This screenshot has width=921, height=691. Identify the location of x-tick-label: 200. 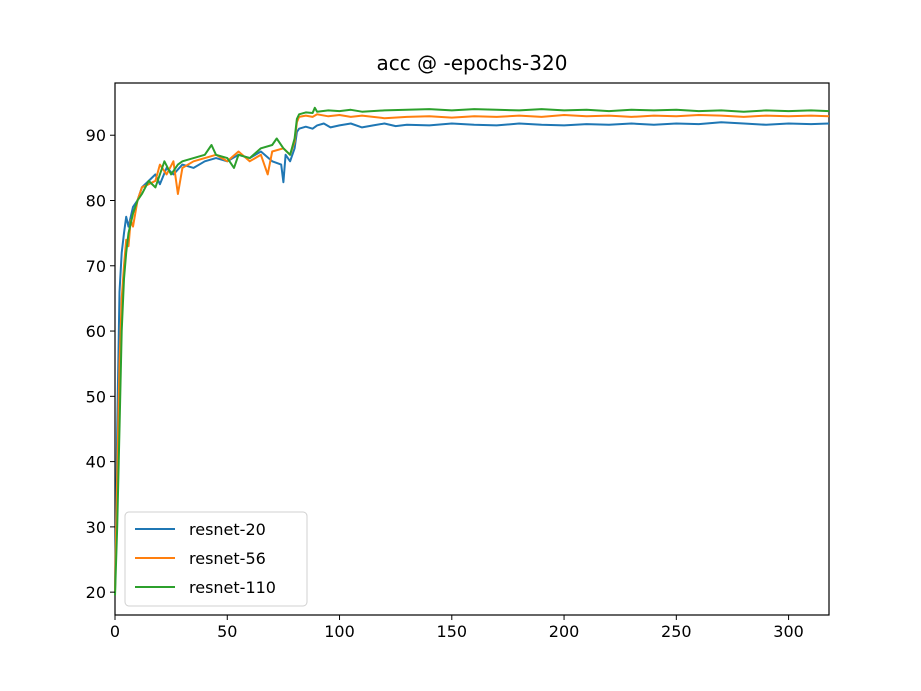
(564, 631).